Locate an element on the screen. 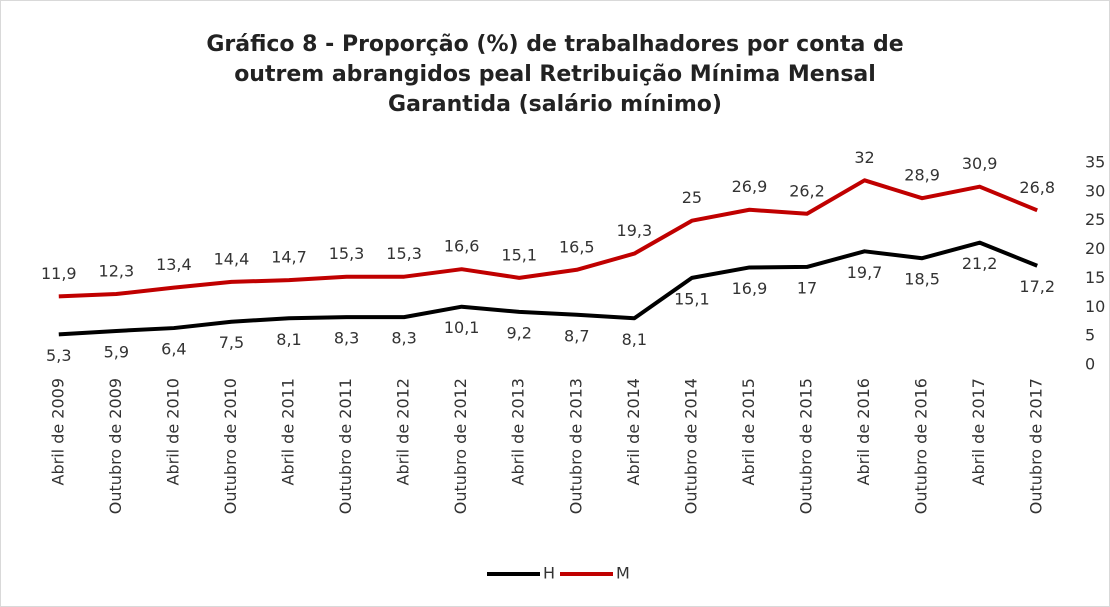 Image resolution: width=1110 pixels, height=607 pixels. data-label: 25 is located at coordinates (692, 197).